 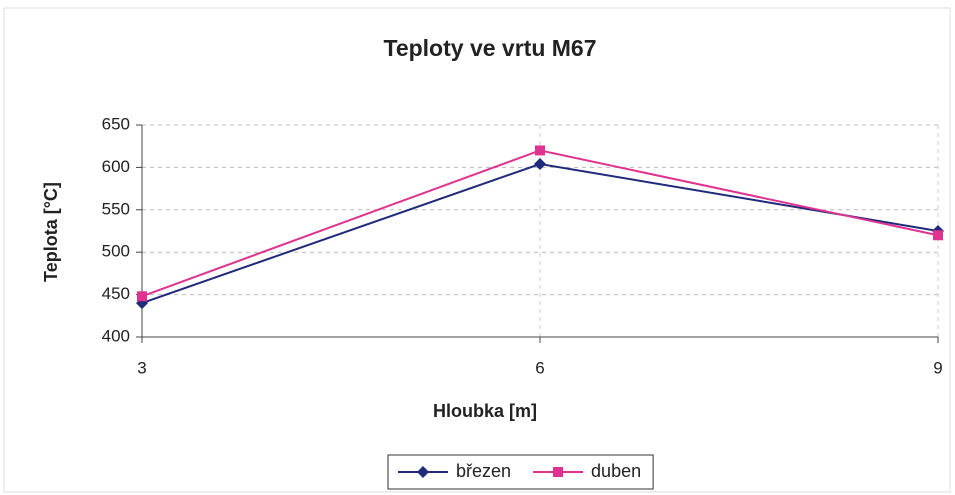 What do you see at coordinates (116, 251) in the screenshot?
I see `y-tick-label: 500` at bounding box center [116, 251].